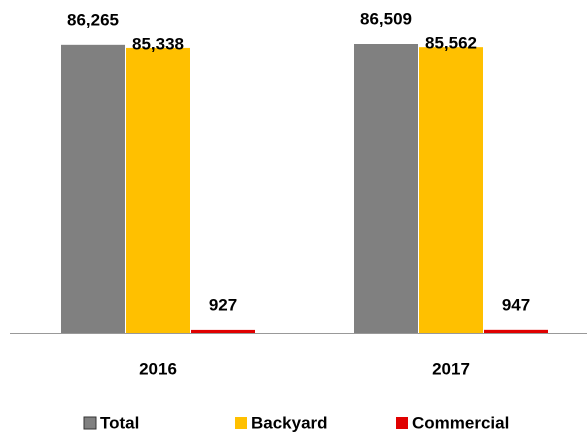  I want to click on legend-label: Total, so click(119, 422).